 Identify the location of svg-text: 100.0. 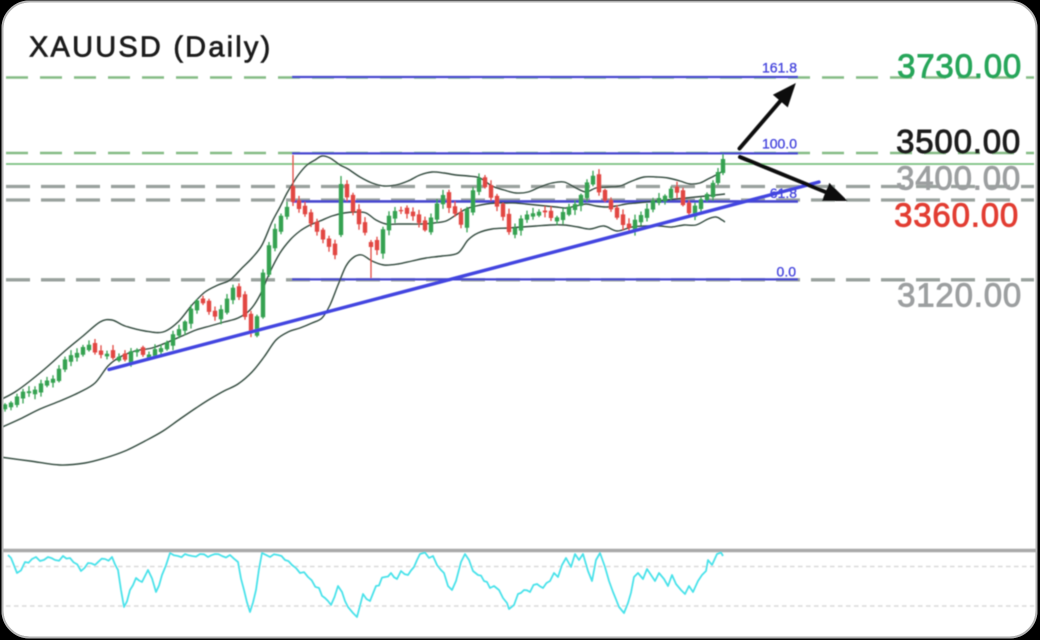
(779, 144).